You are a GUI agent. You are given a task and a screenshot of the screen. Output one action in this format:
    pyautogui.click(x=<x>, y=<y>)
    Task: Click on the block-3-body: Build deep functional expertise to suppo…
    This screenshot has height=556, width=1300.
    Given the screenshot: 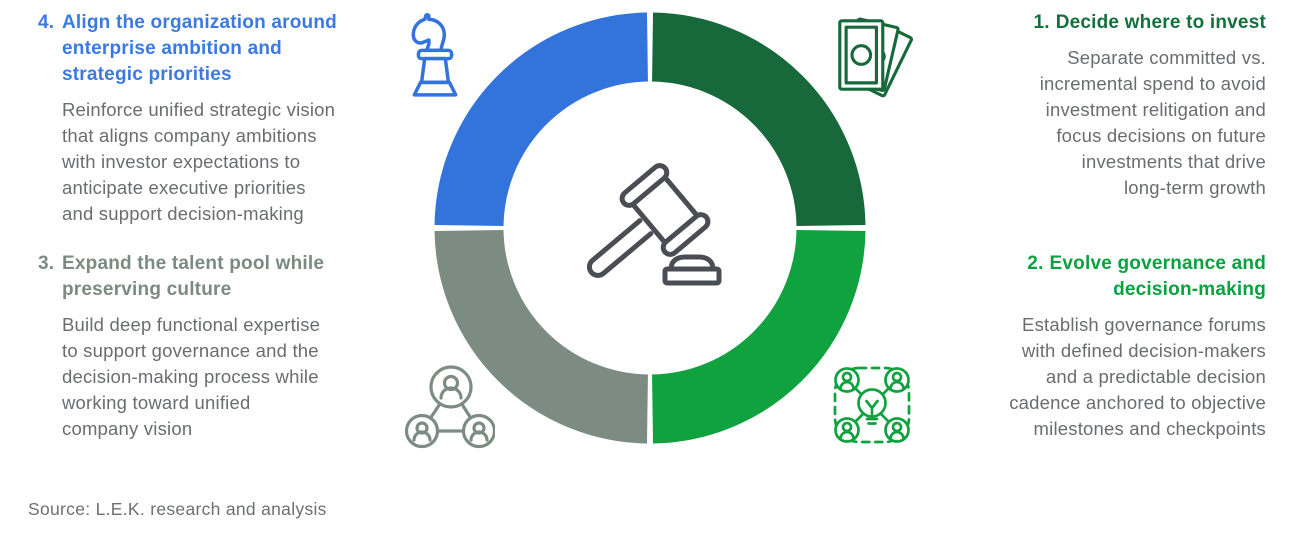 What is the action you would take?
    pyautogui.click(x=191, y=376)
    